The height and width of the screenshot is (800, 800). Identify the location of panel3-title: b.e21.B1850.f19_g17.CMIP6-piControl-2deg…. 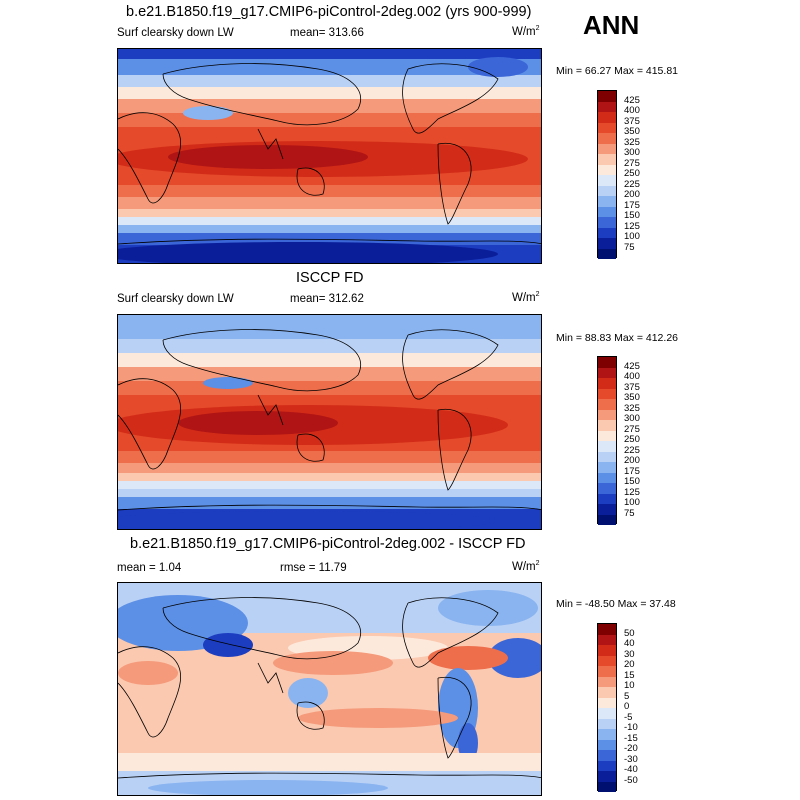
(328, 544).